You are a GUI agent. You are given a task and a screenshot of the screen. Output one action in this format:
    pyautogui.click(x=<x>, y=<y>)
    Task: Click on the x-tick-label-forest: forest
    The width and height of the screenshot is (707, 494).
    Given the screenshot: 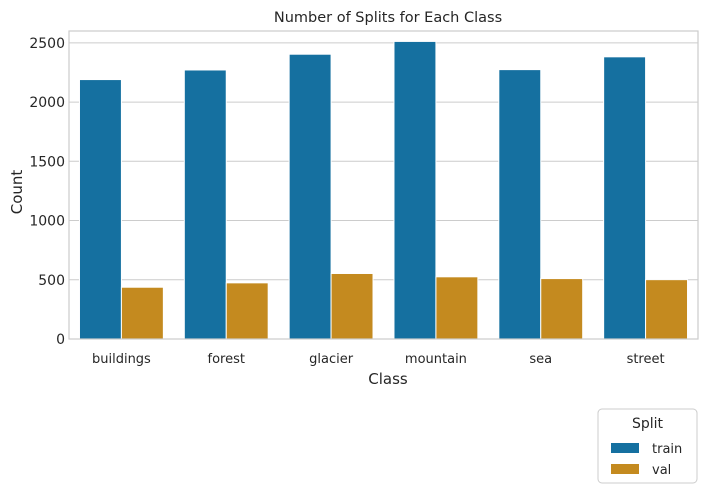 What is the action you would take?
    pyautogui.click(x=226, y=359)
    